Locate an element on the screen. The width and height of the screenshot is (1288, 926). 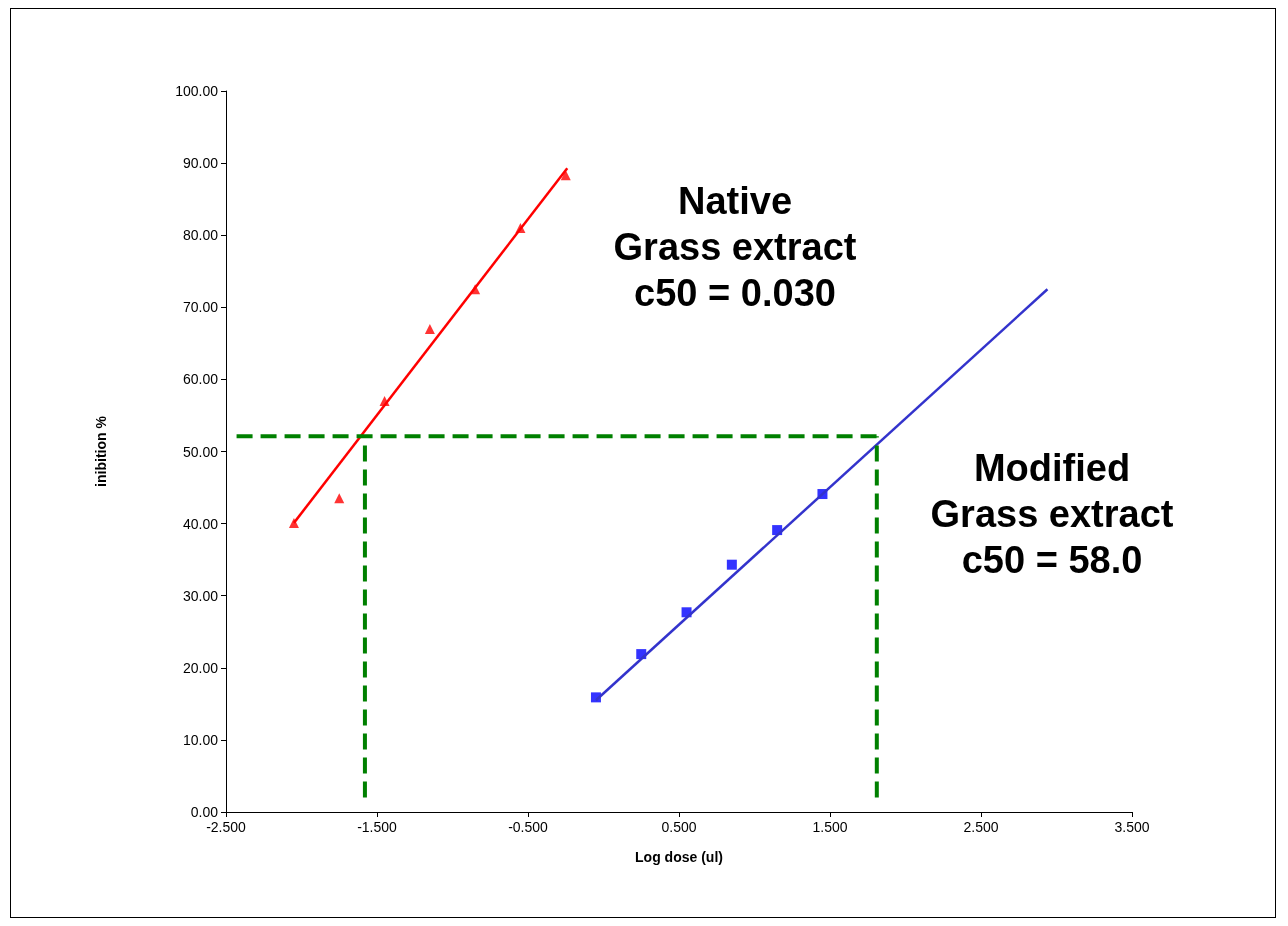
x-axis-title: Log dose (ul) is located at coordinates (679, 857).